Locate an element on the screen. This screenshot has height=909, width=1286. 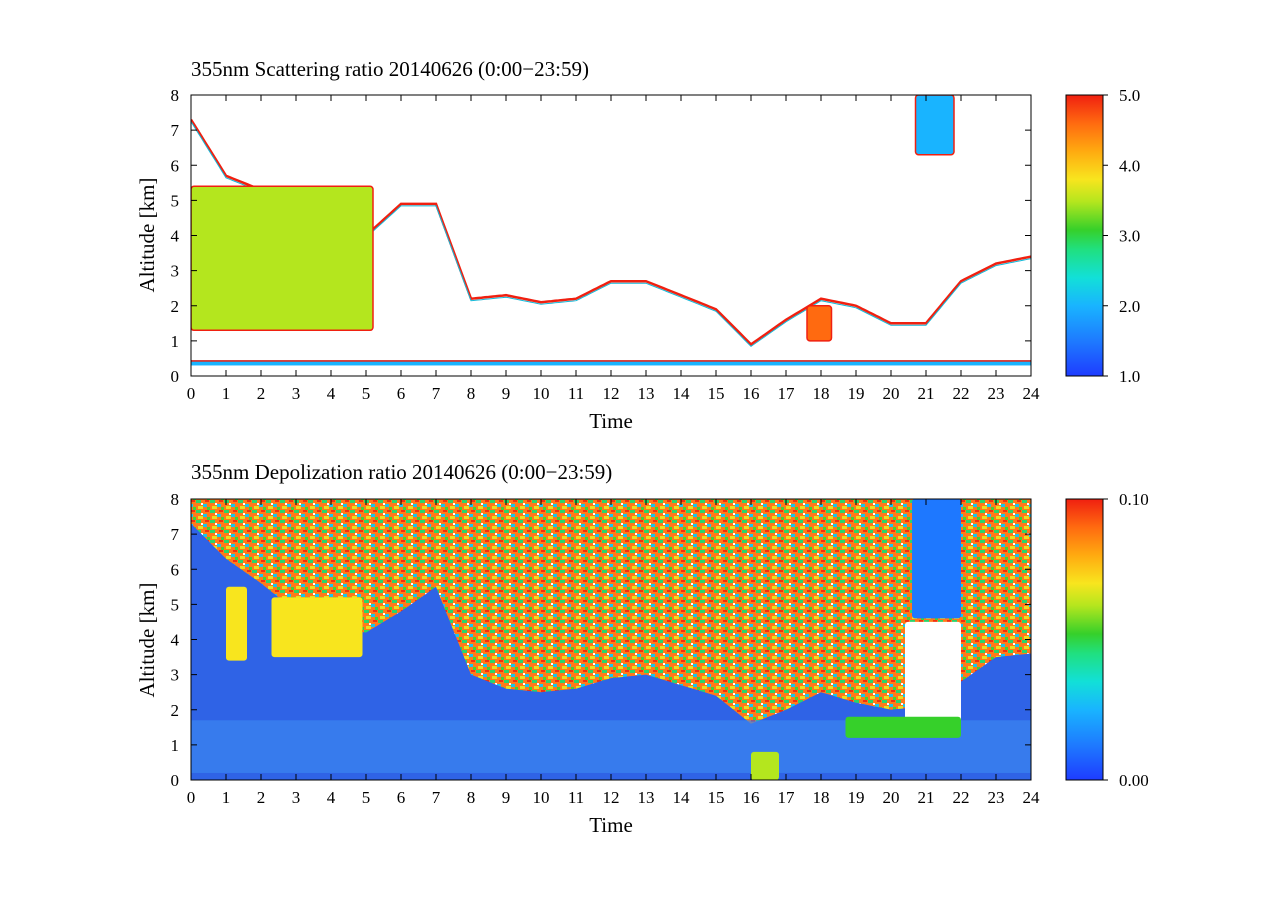
colorbar-tick-label: 0.10 is located at coordinates (1134, 499).